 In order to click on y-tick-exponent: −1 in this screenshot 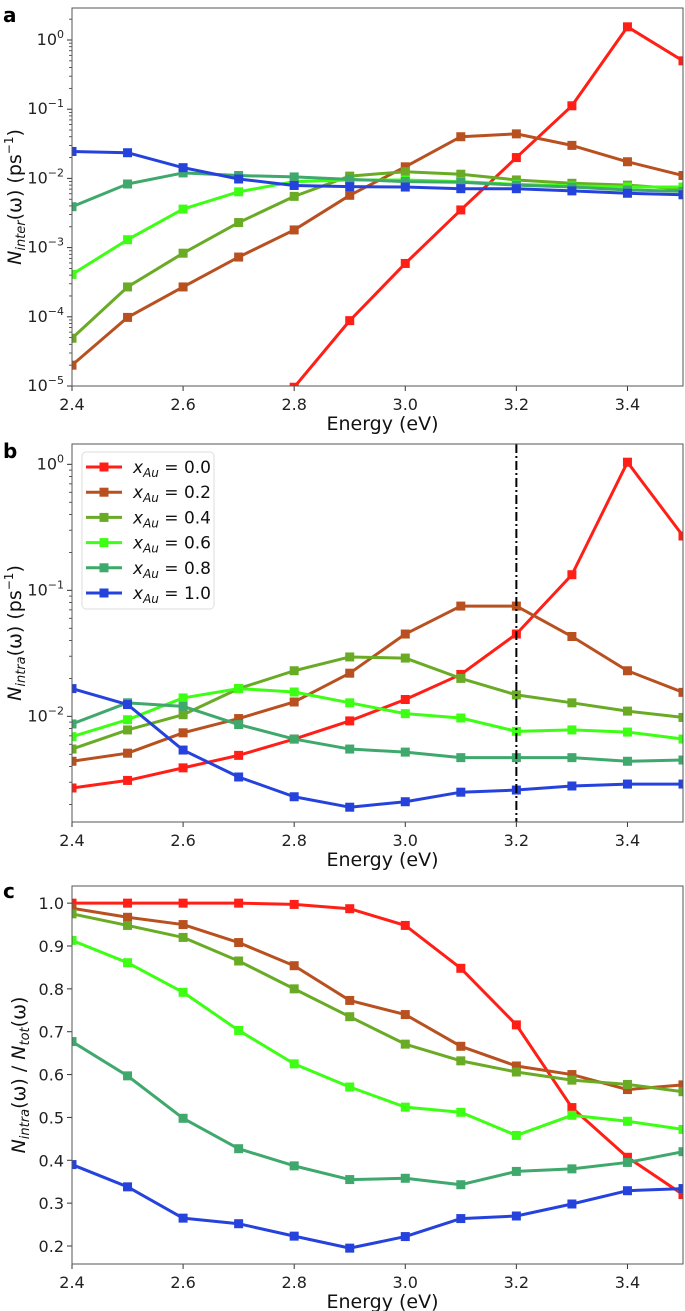, I will do `click(56, 103)`.